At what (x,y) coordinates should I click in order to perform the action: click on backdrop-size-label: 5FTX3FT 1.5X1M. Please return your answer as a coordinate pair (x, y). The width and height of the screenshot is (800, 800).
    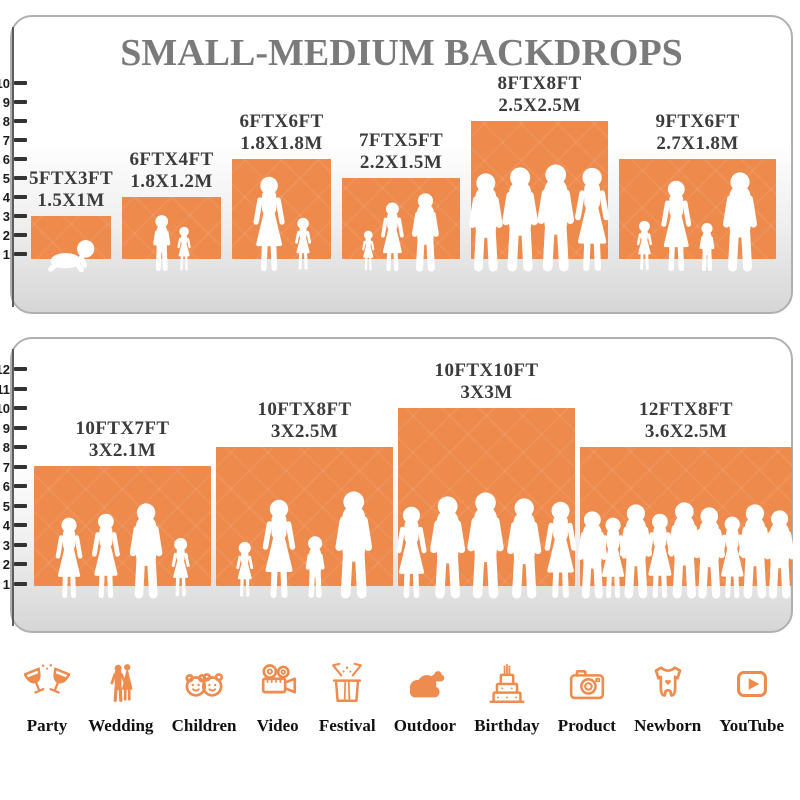
    Looking at the image, I should click on (71, 189).